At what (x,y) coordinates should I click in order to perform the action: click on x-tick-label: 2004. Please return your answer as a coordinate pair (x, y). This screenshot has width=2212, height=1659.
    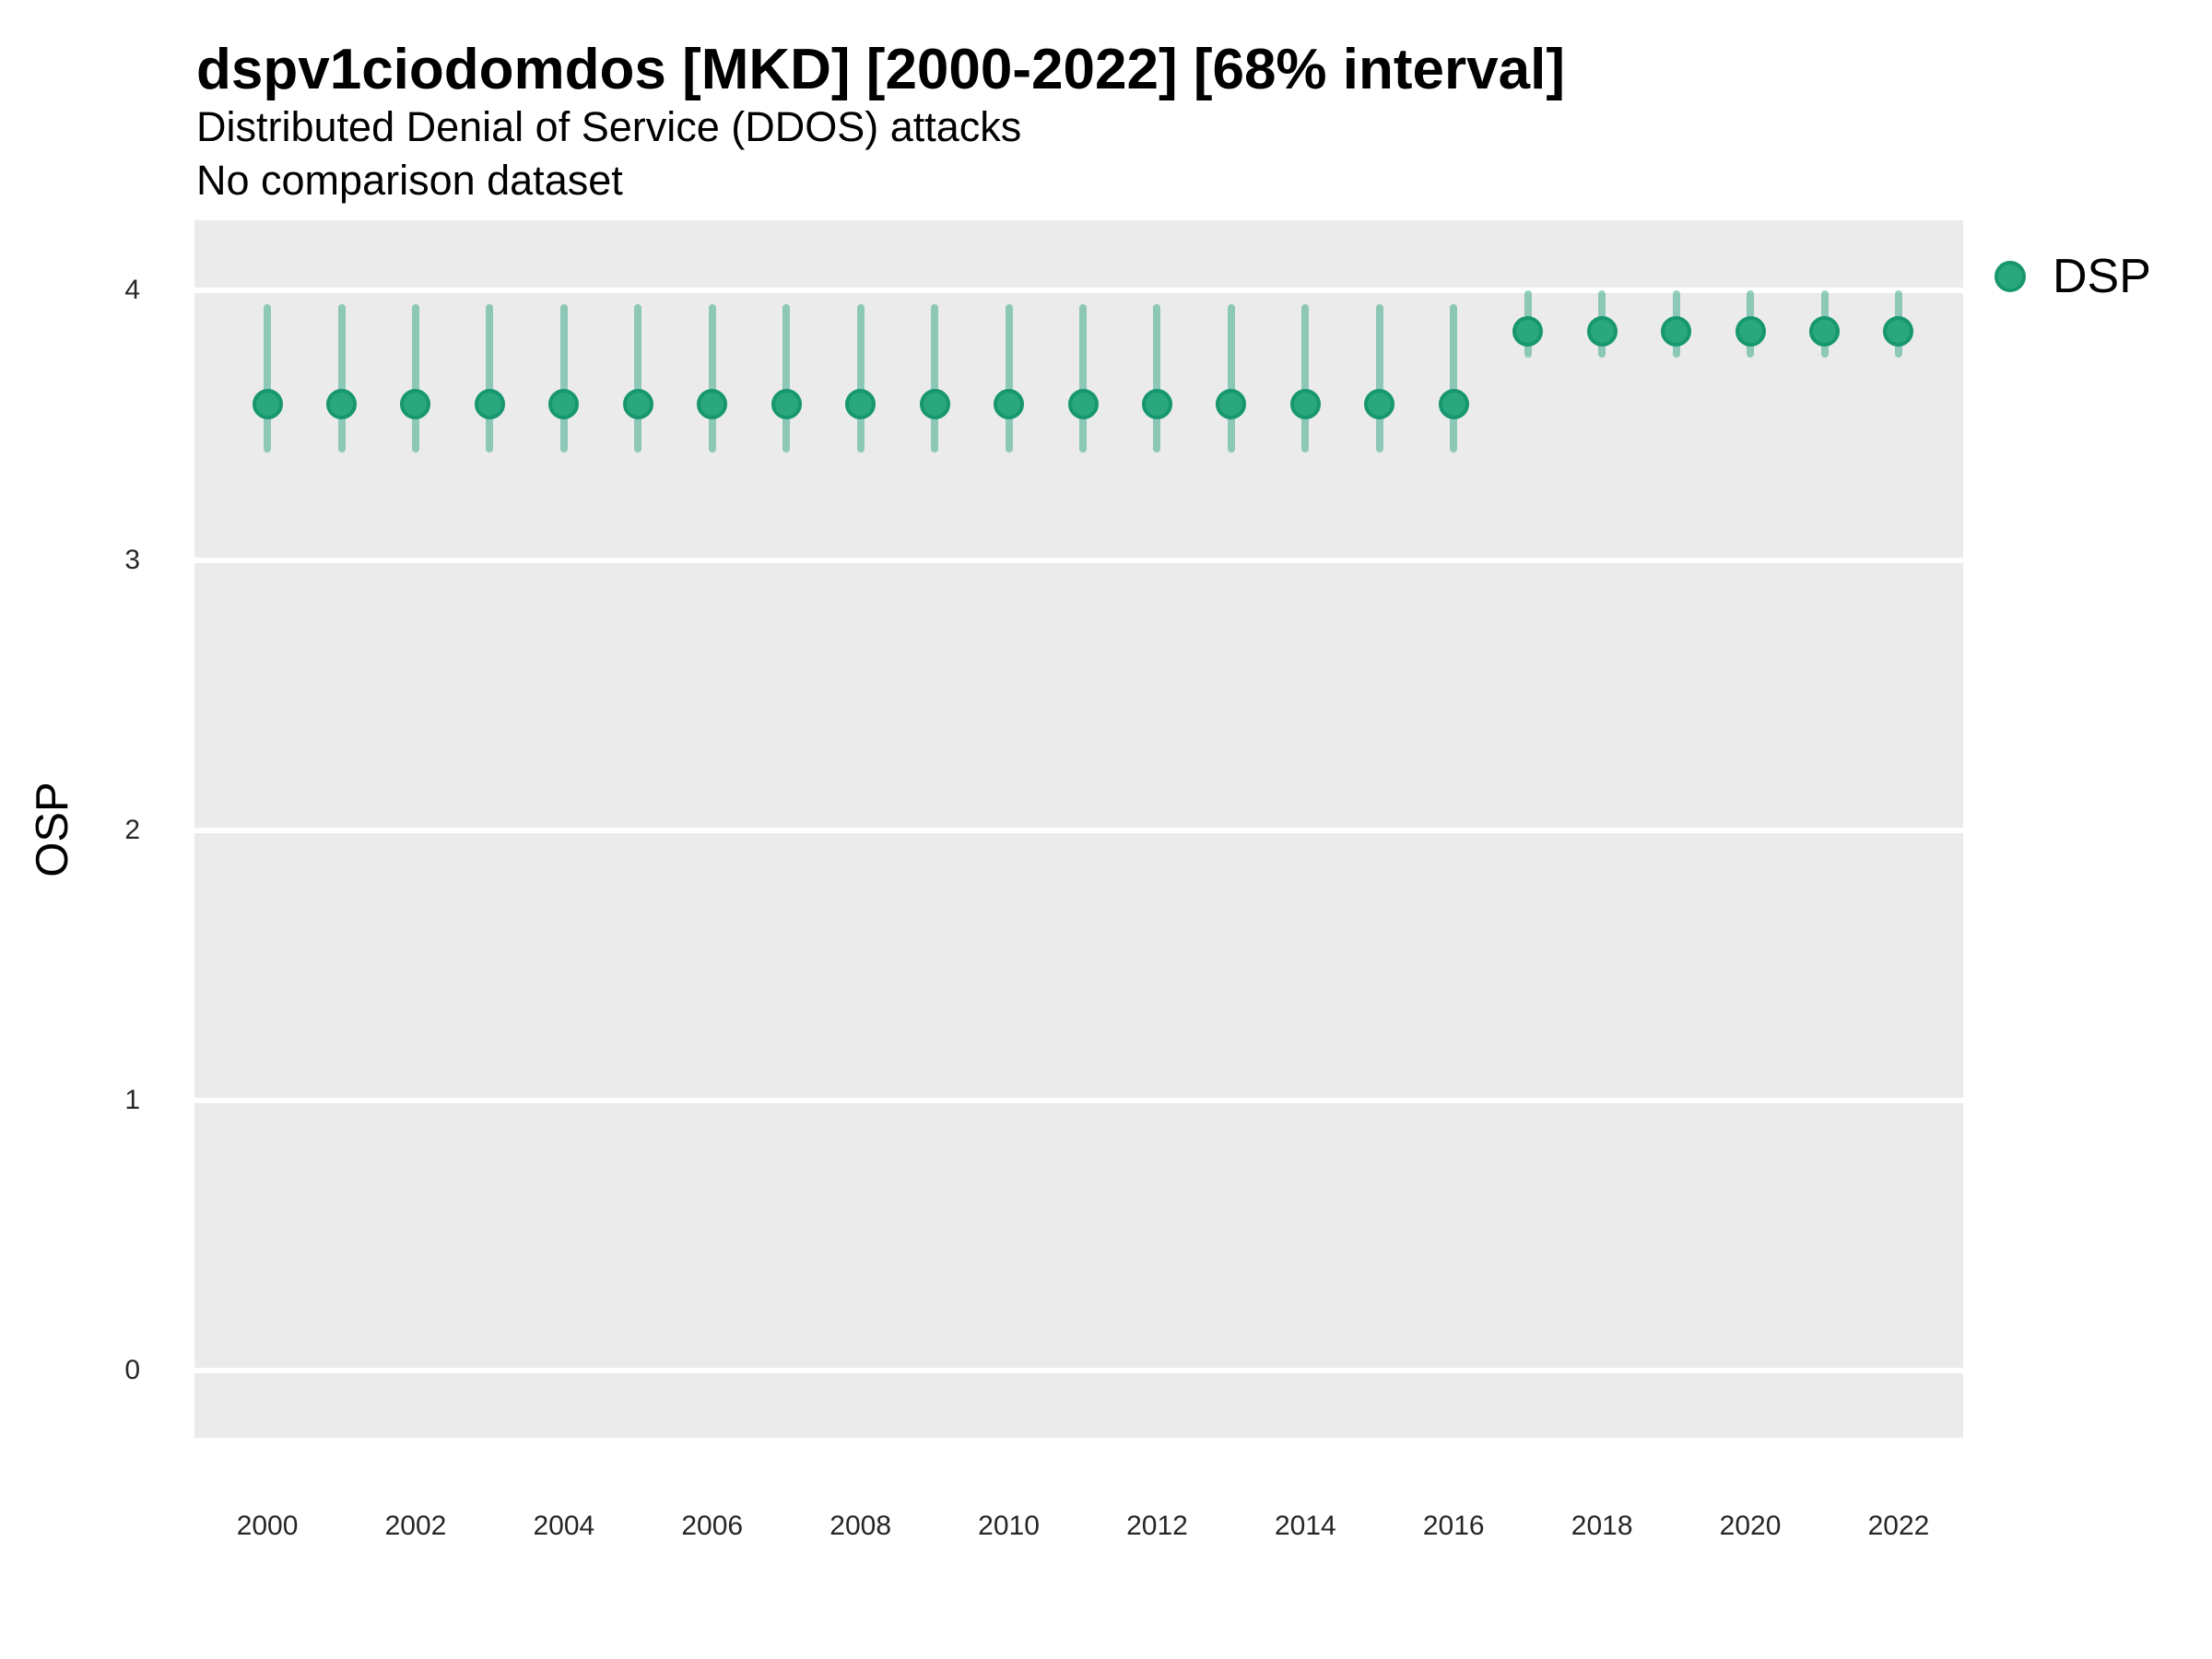
    Looking at the image, I should click on (564, 1526).